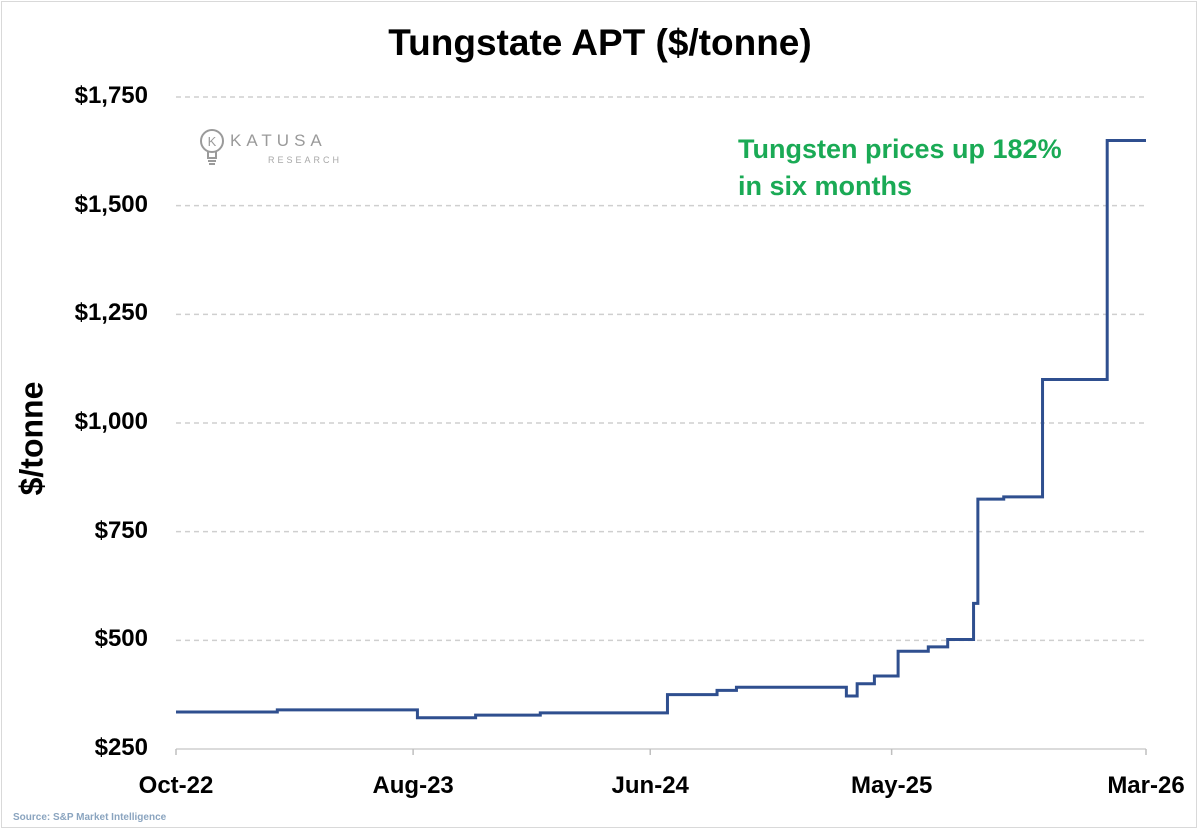 This screenshot has height=831, width=1200. Describe the element at coordinates (413, 785) in the screenshot. I see `x-tick-label: Aug-23` at that location.